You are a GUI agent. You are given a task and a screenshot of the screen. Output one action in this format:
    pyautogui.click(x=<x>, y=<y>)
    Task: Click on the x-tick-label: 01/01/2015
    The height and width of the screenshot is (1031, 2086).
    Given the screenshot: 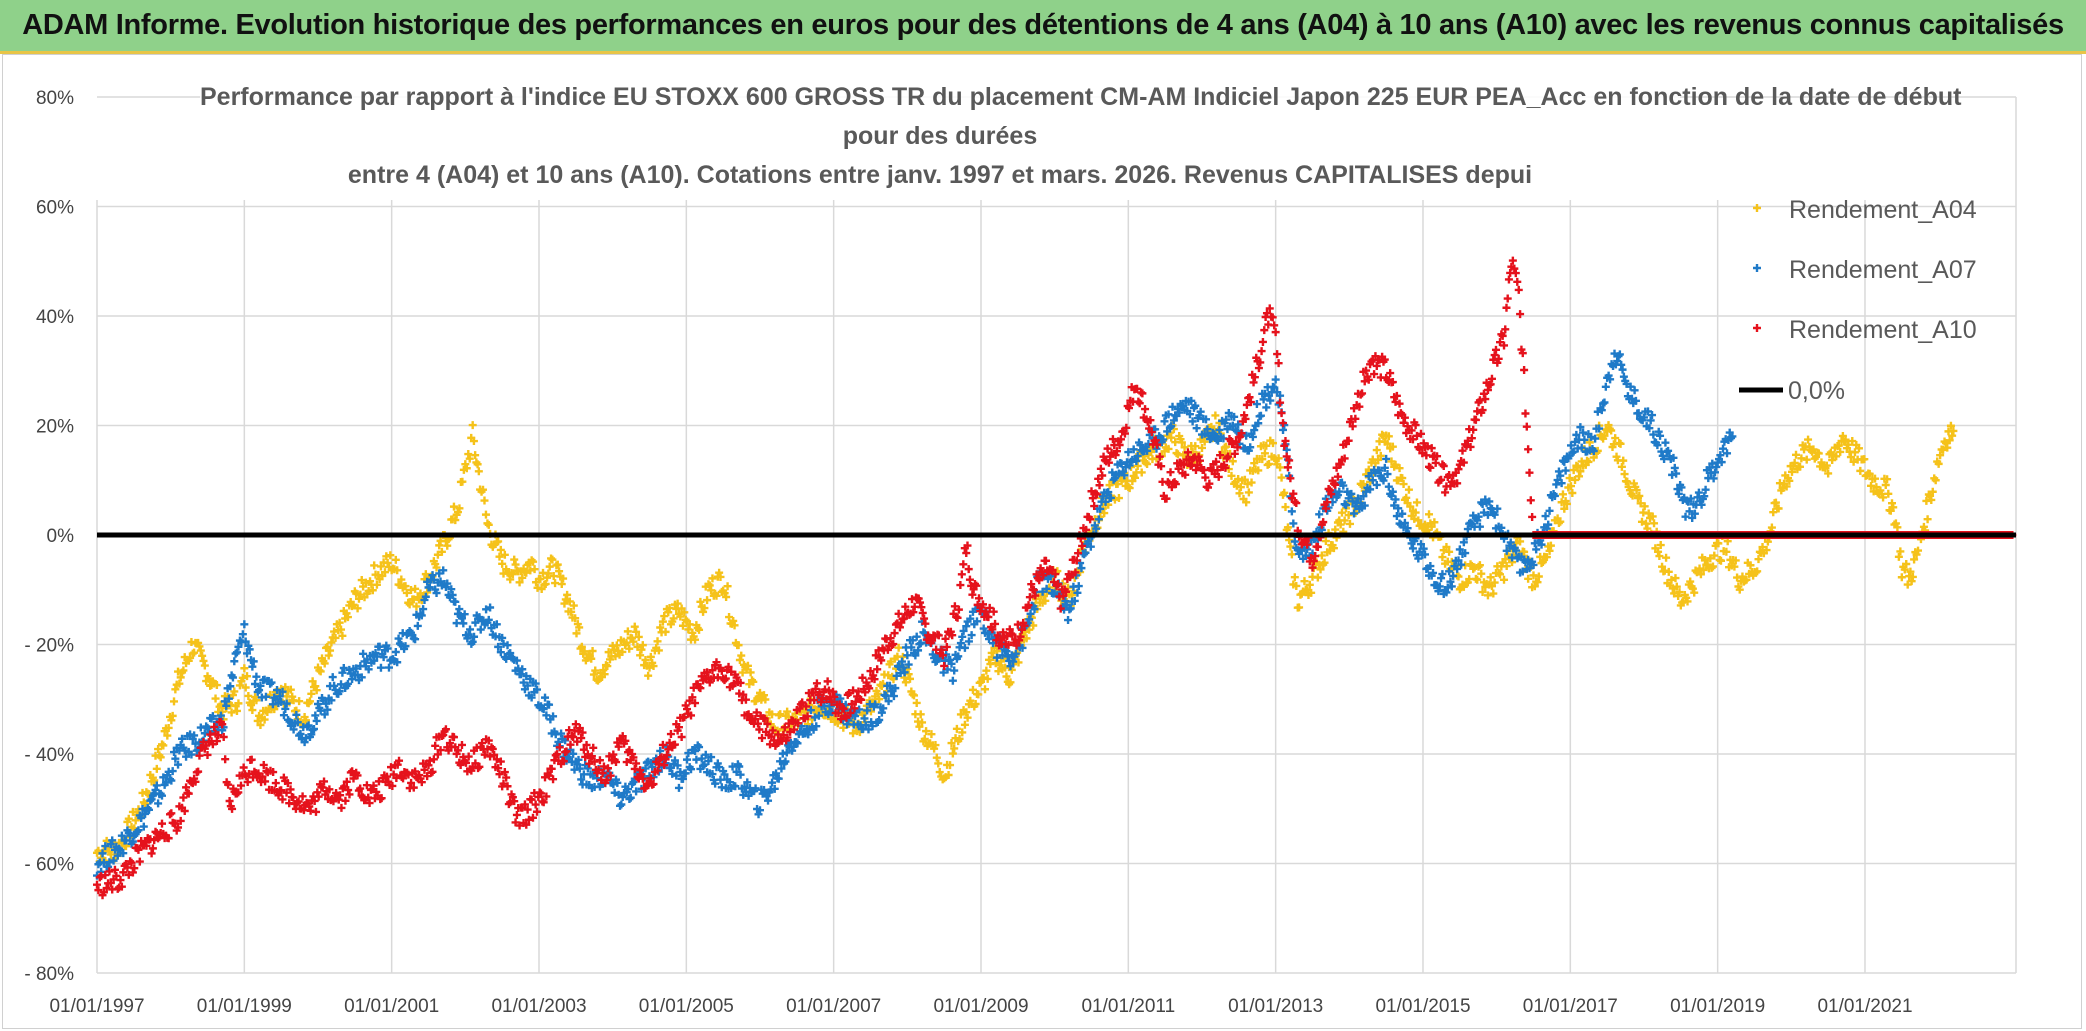 What is the action you would take?
    pyautogui.click(x=1422, y=1006)
    